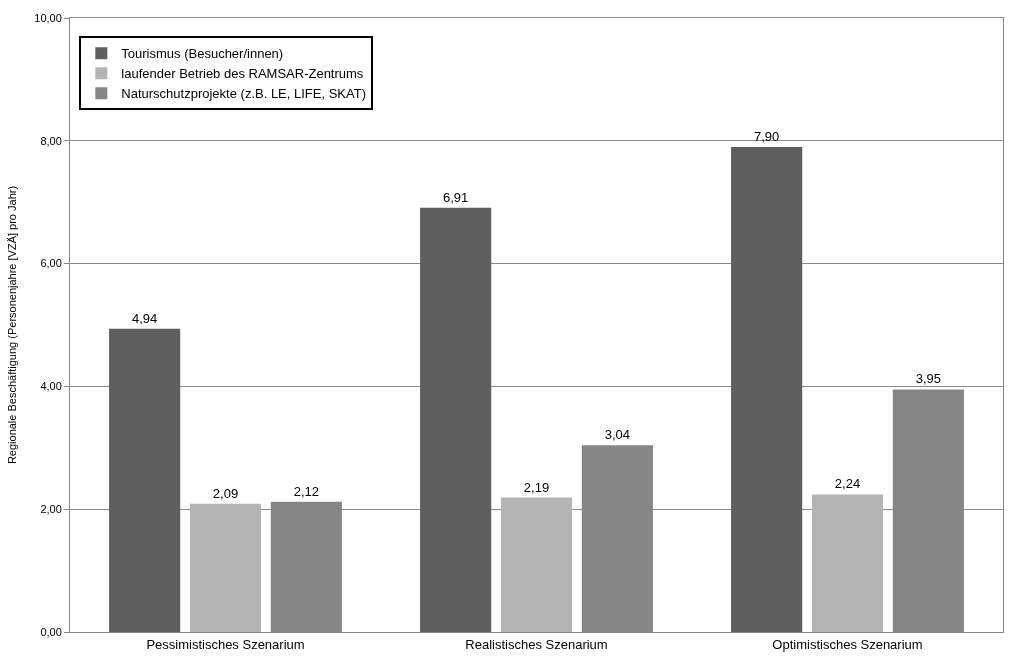  I want to click on y-tick-label: 2,00, so click(51, 509).